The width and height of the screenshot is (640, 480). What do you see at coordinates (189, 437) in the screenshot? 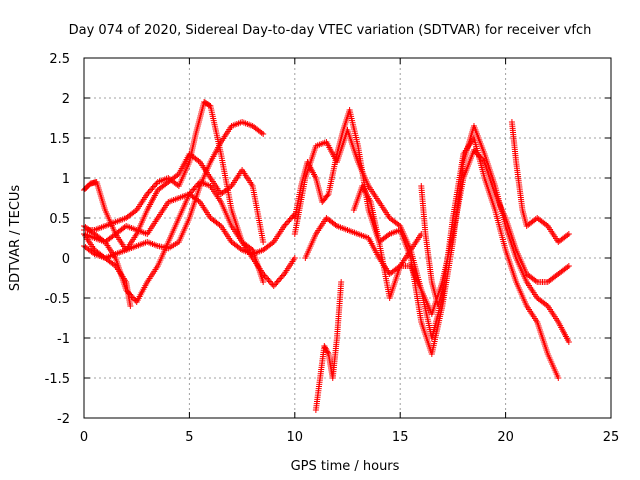
I see `x-tick-label: 5` at bounding box center [189, 437].